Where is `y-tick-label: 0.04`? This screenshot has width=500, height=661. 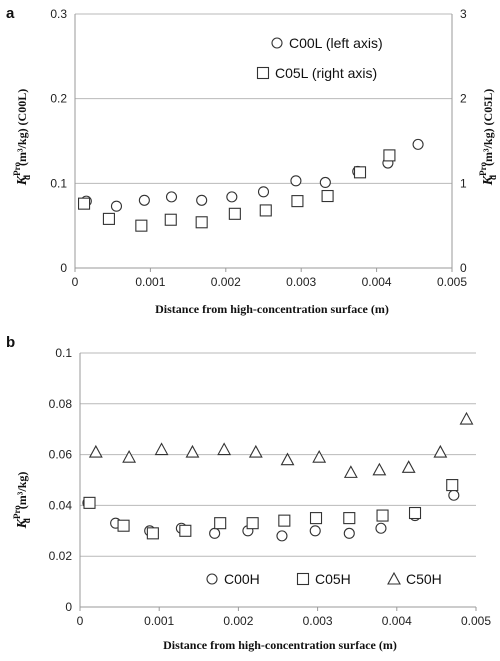 y-tick-label: 0.04 is located at coordinates (61, 505).